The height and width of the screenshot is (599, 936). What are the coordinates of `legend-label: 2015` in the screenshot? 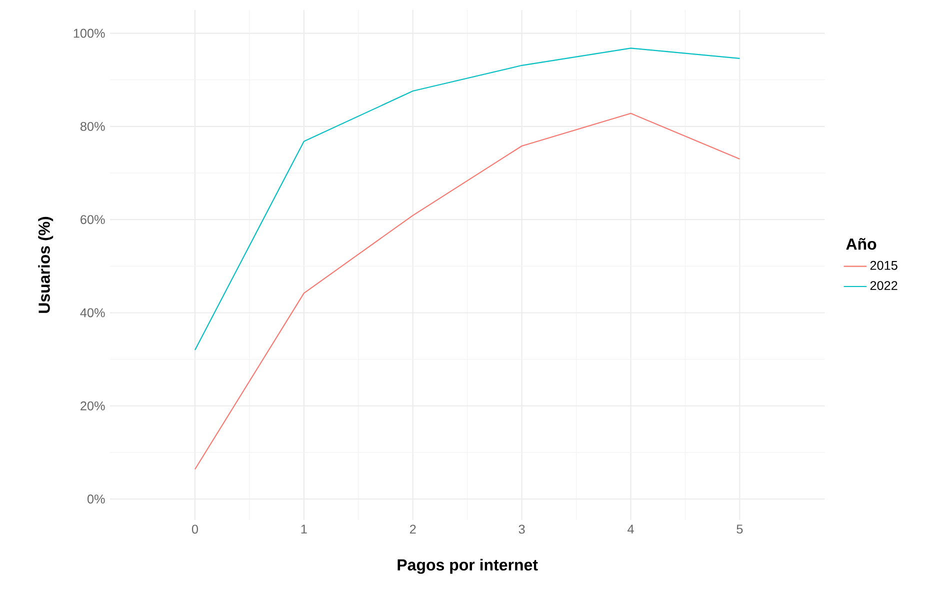 It's located at (884, 265).